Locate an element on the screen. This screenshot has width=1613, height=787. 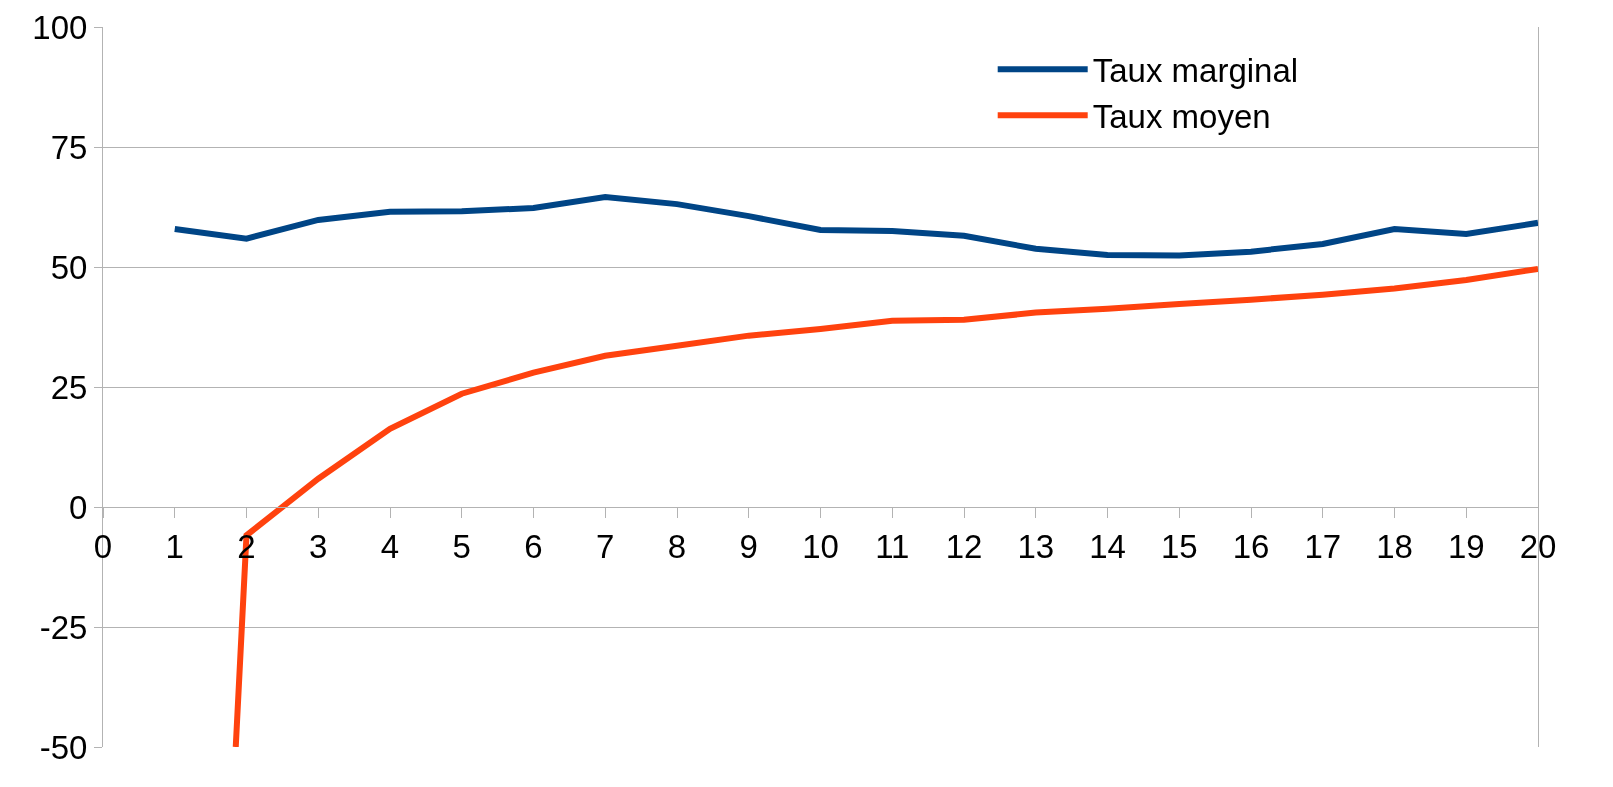
x-tick-label: 7 is located at coordinates (605, 546).